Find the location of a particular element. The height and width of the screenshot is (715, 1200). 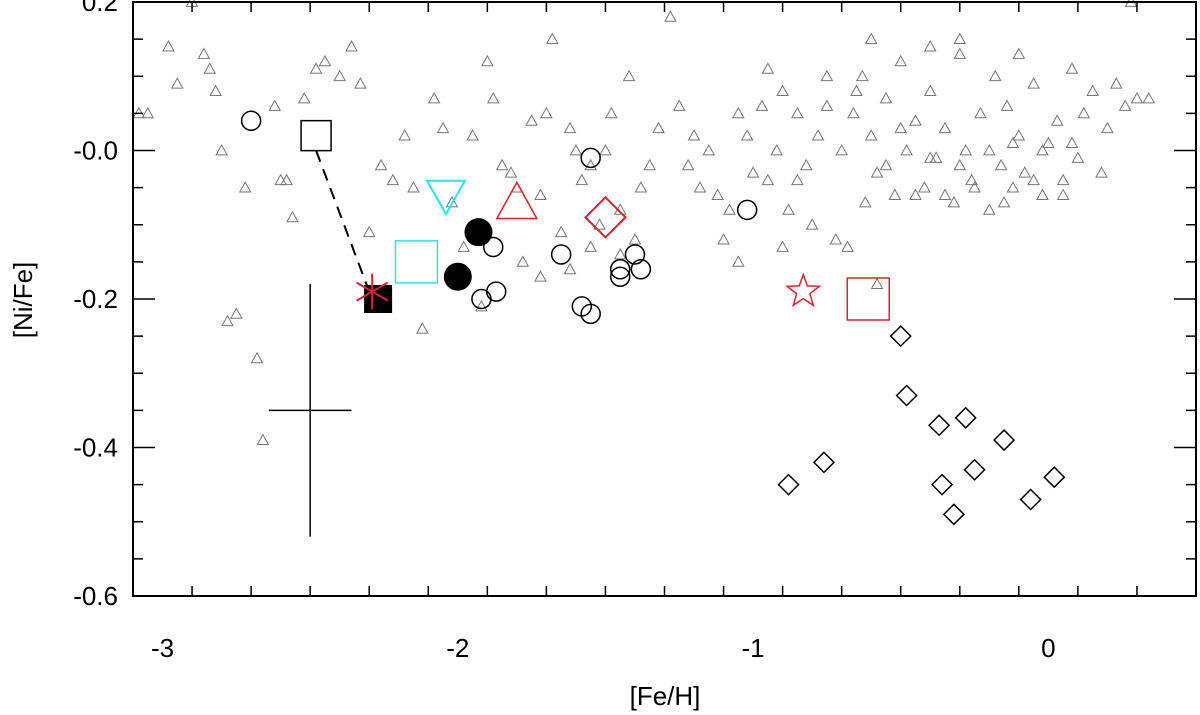

y-tick-label: 0.2 is located at coordinates (100, 8).